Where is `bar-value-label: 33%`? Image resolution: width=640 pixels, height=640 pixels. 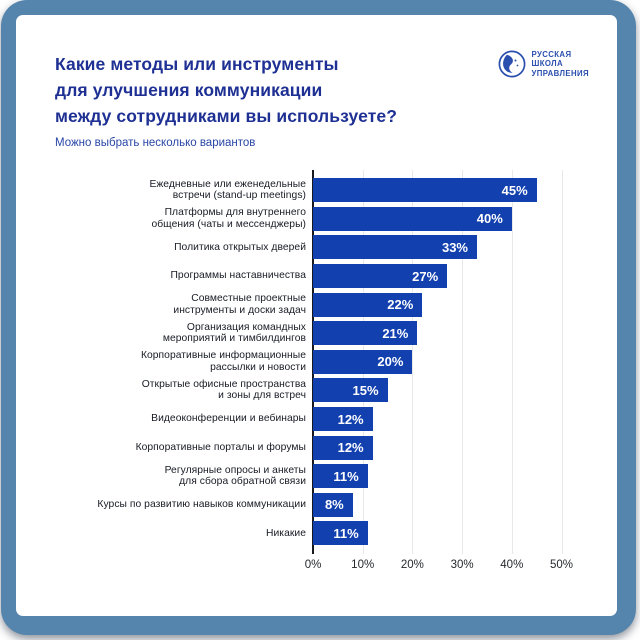 bar-value-label: 33% is located at coordinates (454, 247).